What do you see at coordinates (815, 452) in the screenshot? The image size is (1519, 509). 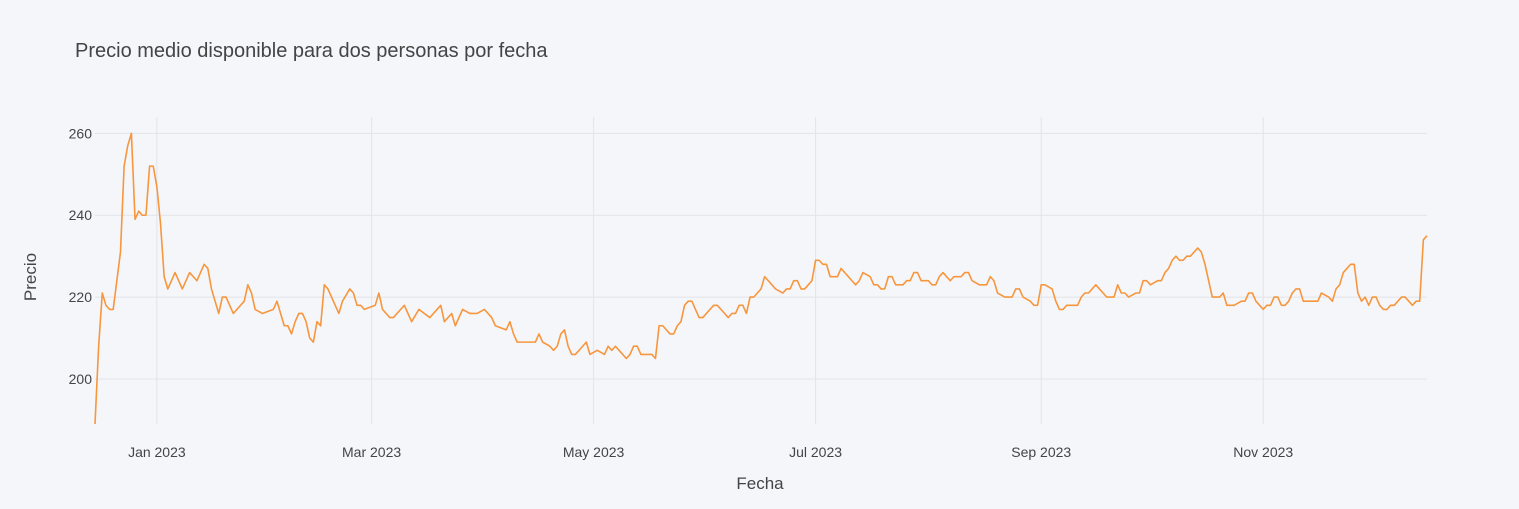 I see `x-tick-label: Jul 2023` at bounding box center [815, 452].